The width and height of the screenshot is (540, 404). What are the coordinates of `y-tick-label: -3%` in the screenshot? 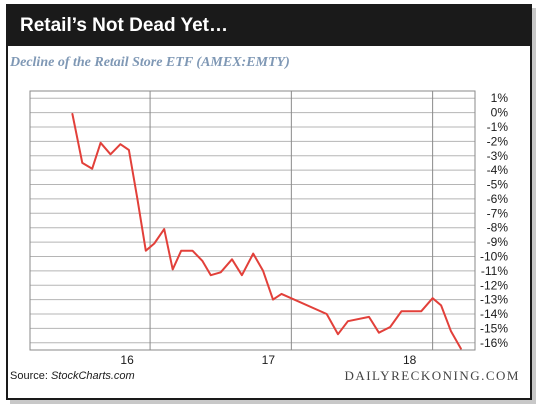 It's located at (498, 156).